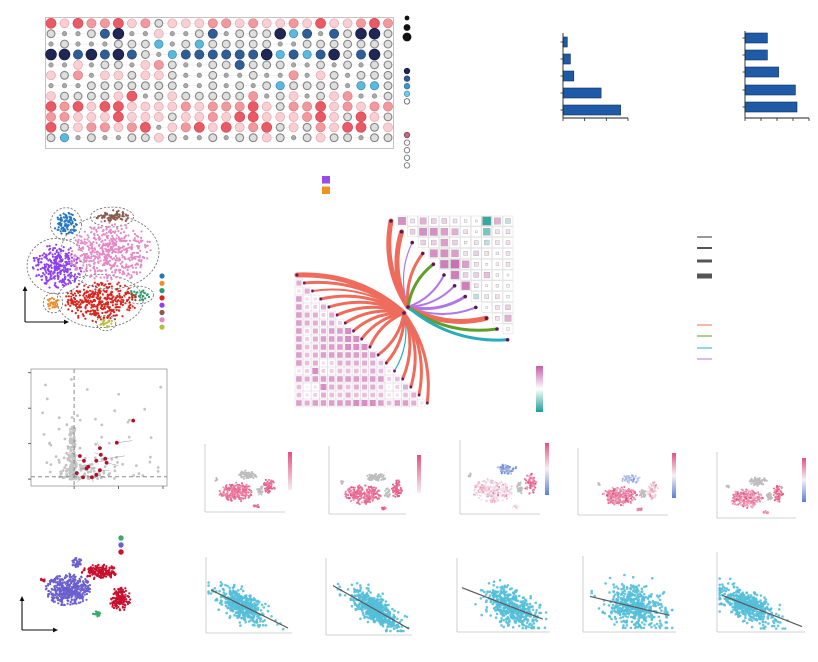 Image resolution: width=818 pixels, height=662 pixels. Describe the element at coordinates (110, 252) in the screenshot. I see `cluster-outline` at that location.